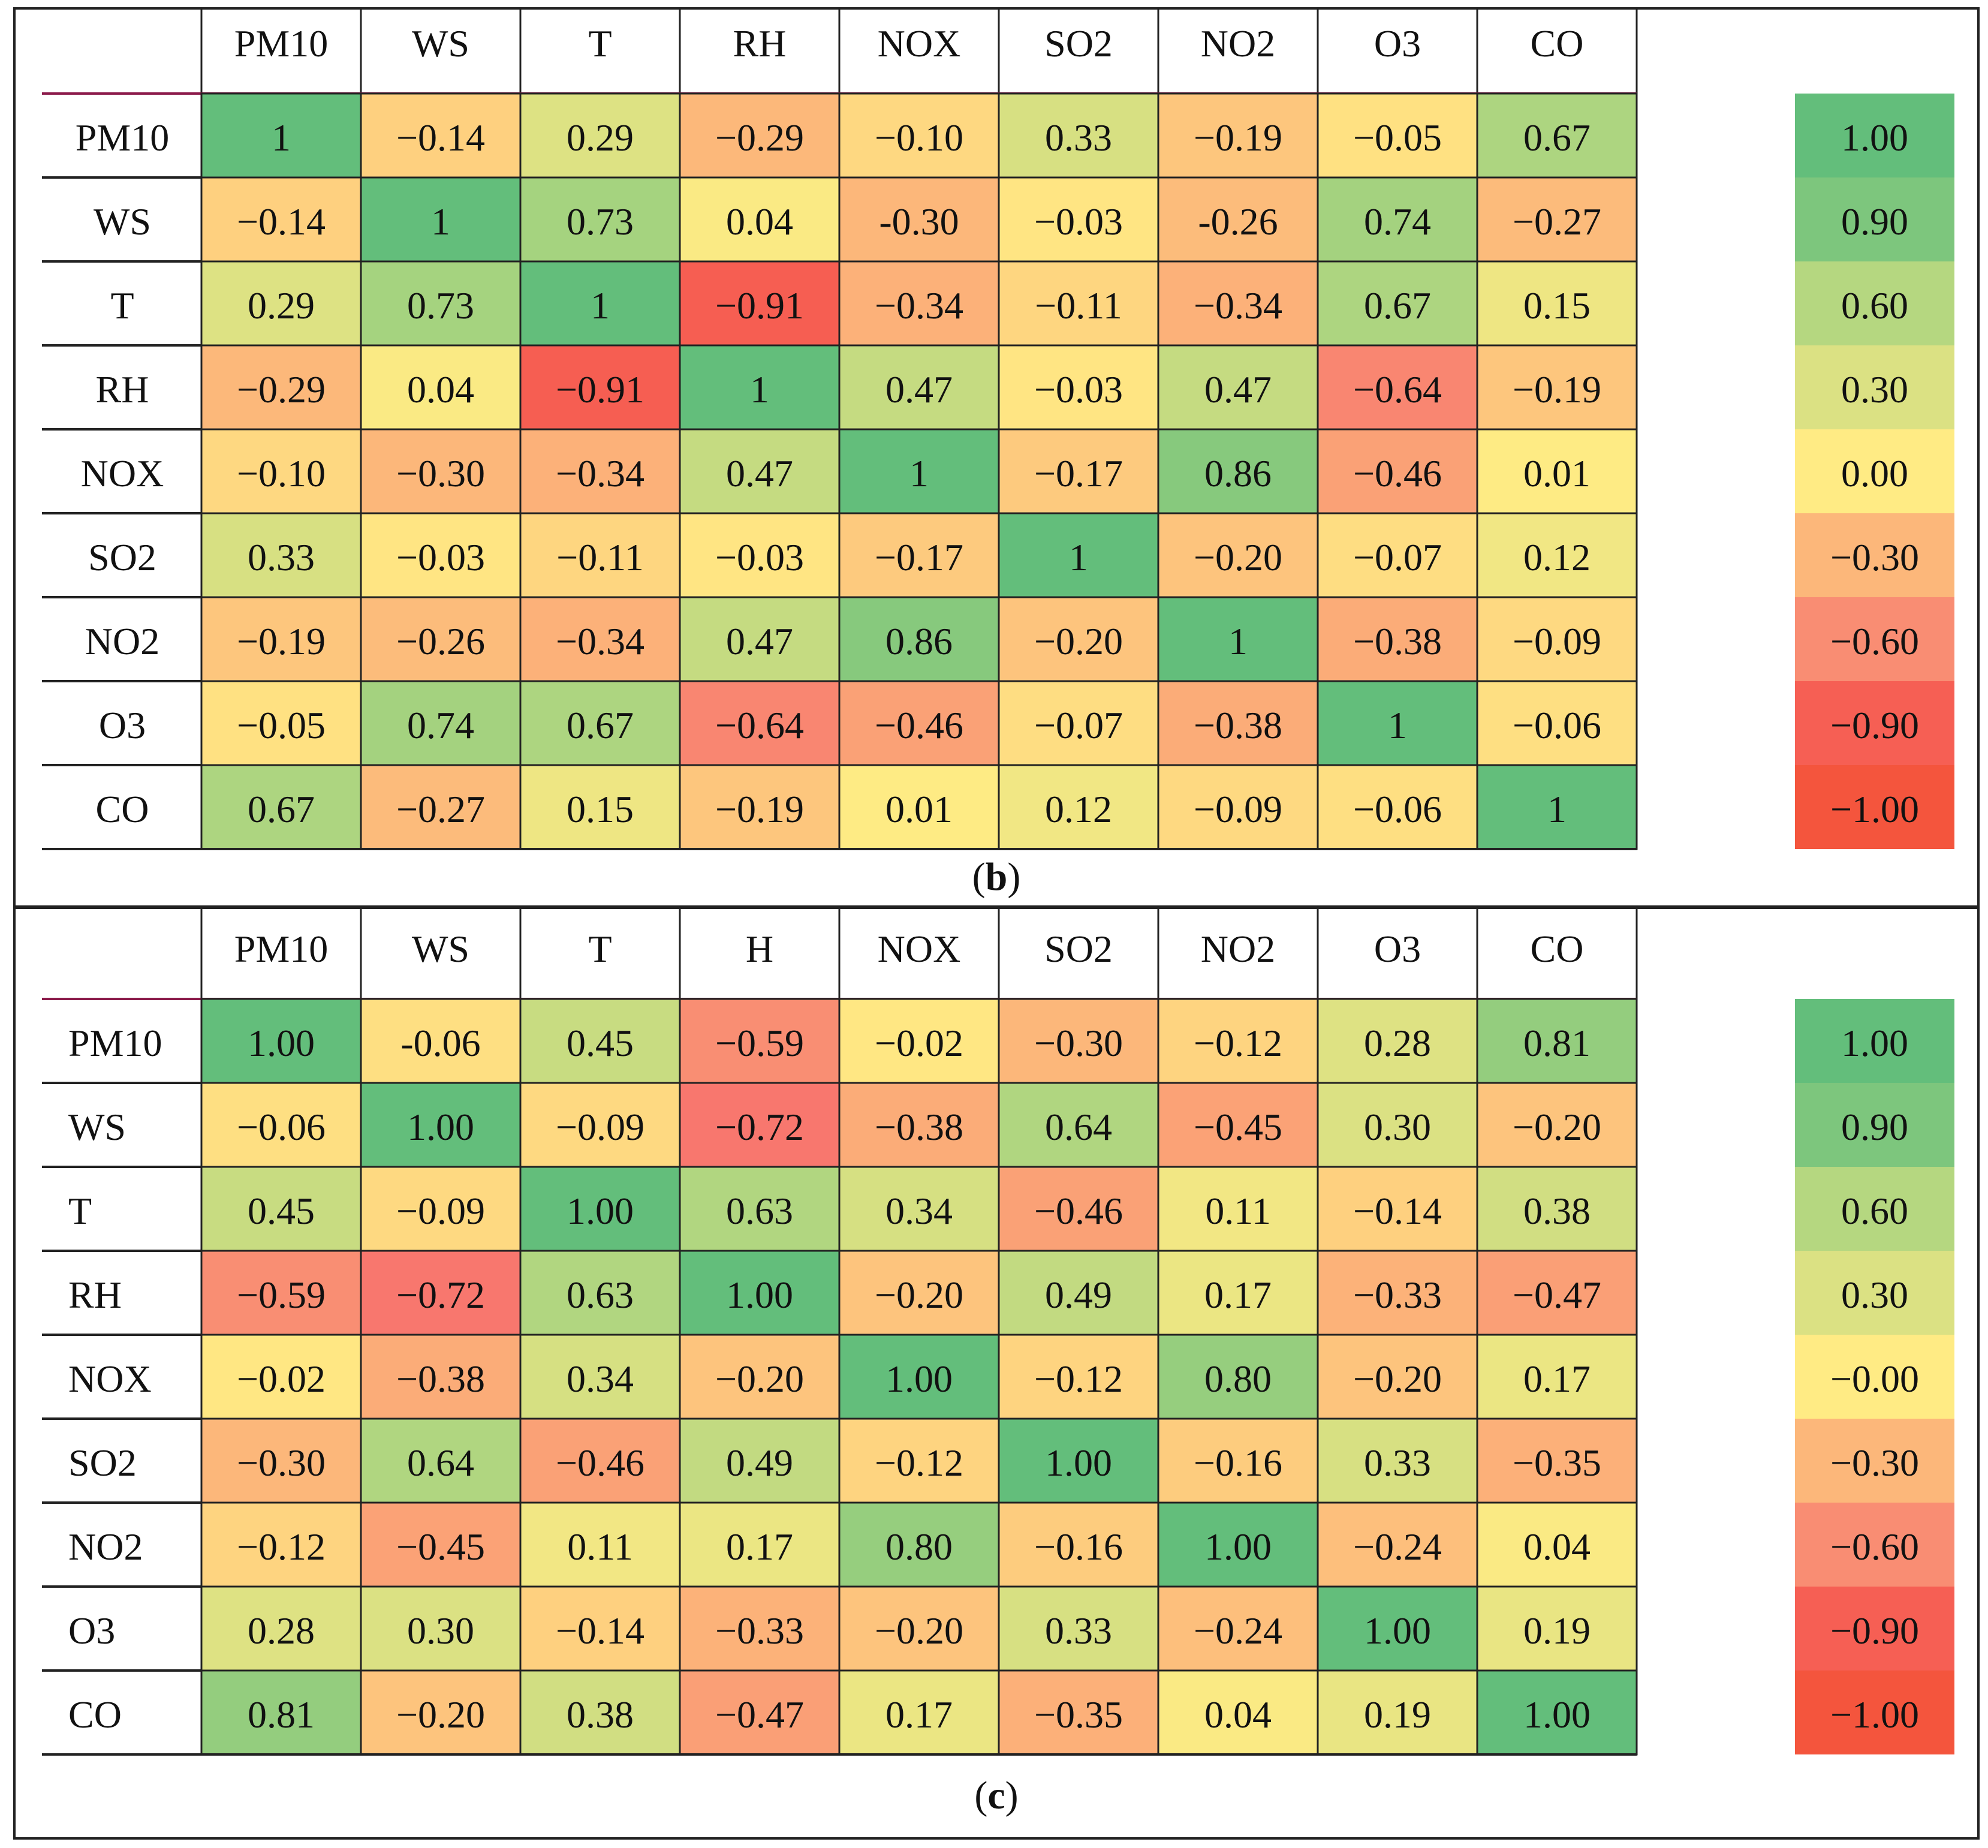  What do you see at coordinates (440, 306) in the screenshot?
I see `cell-value-label: 0.73` at bounding box center [440, 306].